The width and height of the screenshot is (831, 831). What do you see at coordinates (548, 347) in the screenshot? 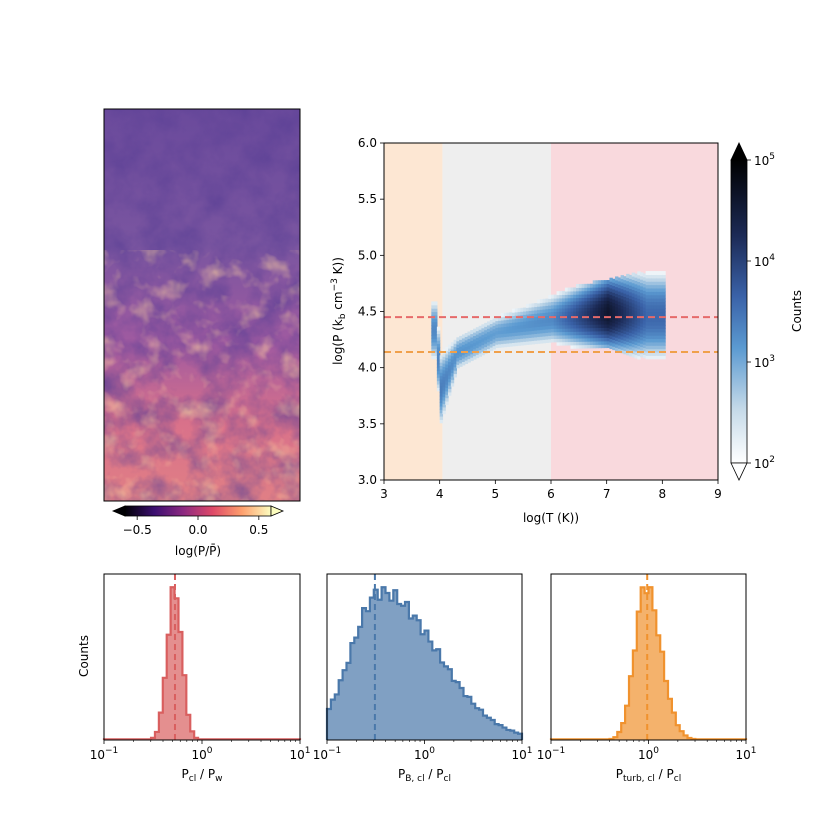
I see `density-heatmap` at bounding box center [548, 347].